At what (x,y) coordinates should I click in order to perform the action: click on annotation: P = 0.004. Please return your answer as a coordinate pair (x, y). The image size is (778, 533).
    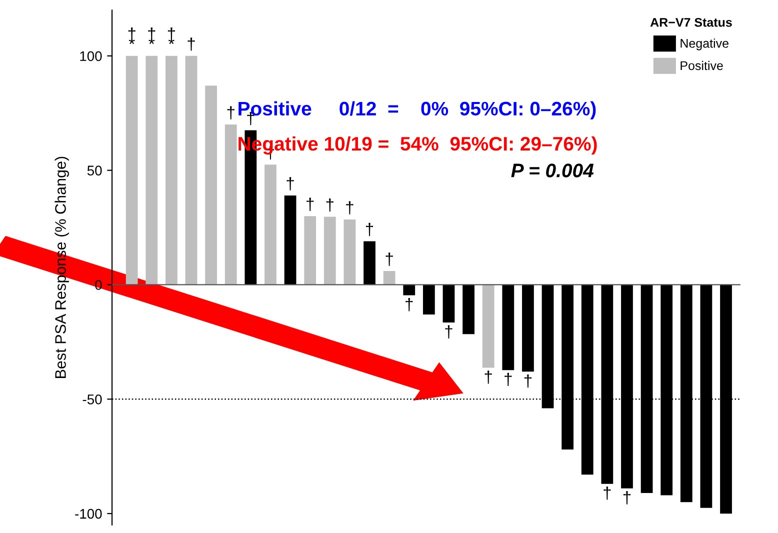
    Looking at the image, I should click on (552, 171).